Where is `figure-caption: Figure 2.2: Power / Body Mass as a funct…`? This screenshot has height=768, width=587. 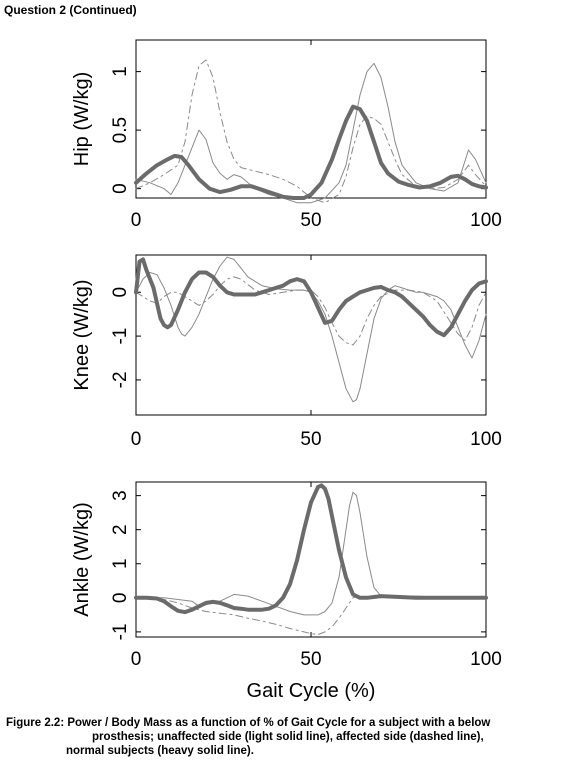
figure-caption: Figure 2.2: Power / Body Mass as a funct… is located at coordinates (294, 737).